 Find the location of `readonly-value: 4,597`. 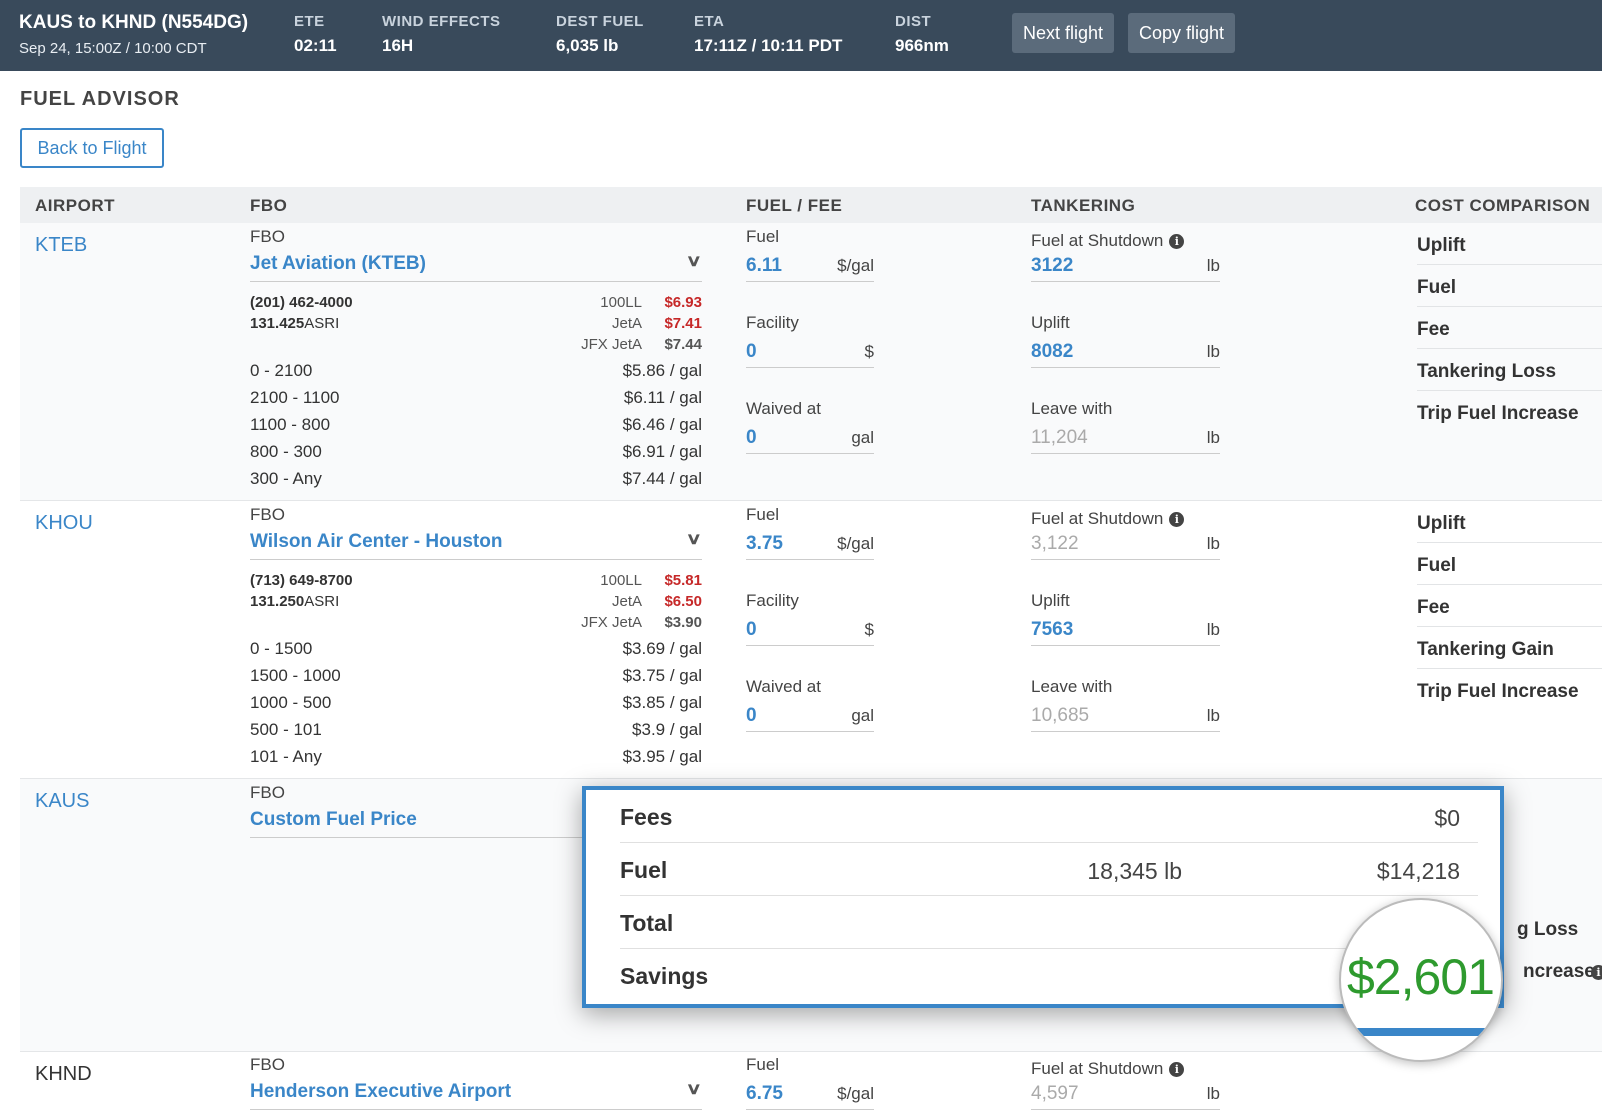

readonly-value: 4,597 is located at coordinates (1055, 1093).